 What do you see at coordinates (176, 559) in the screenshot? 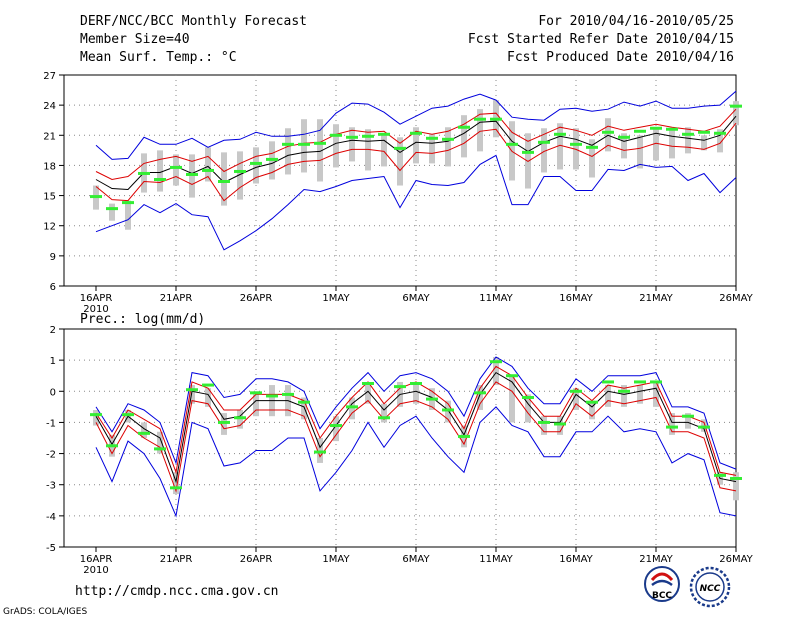
I see `prec-xtick-label: 21APR` at bounding box center [176, 559].